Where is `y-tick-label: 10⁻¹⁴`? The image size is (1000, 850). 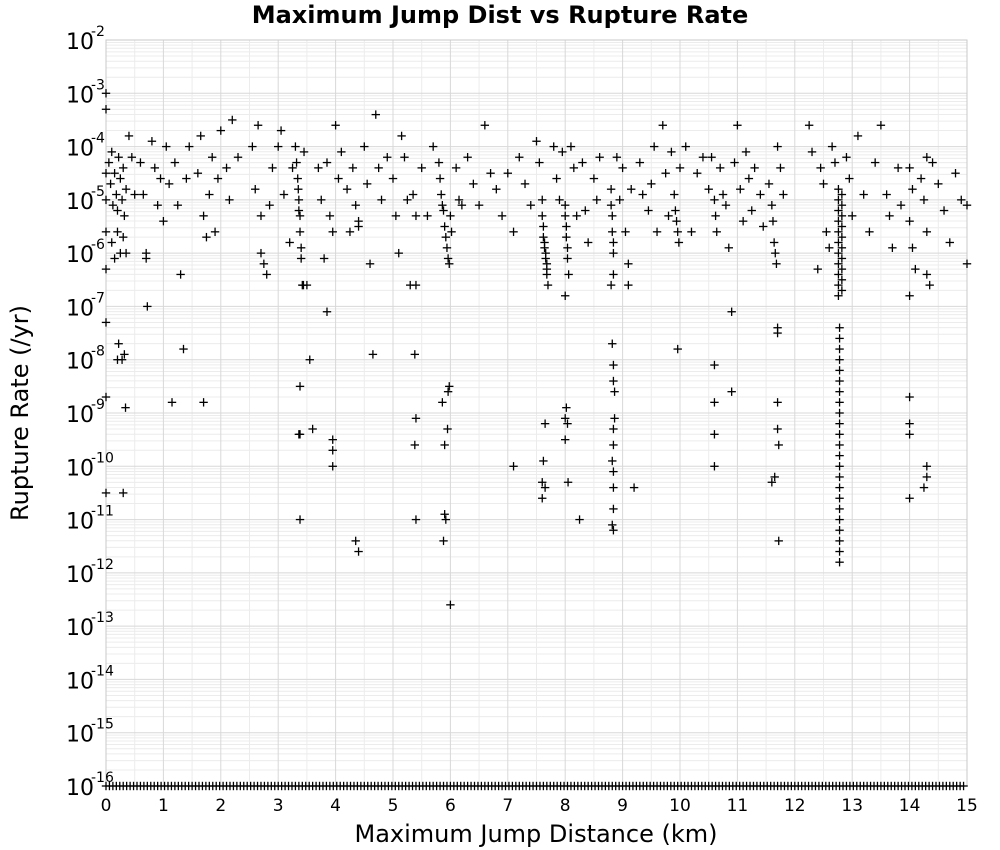
y-tick-label: 10⁻¹⁴ is located at coordinates (90, 678).